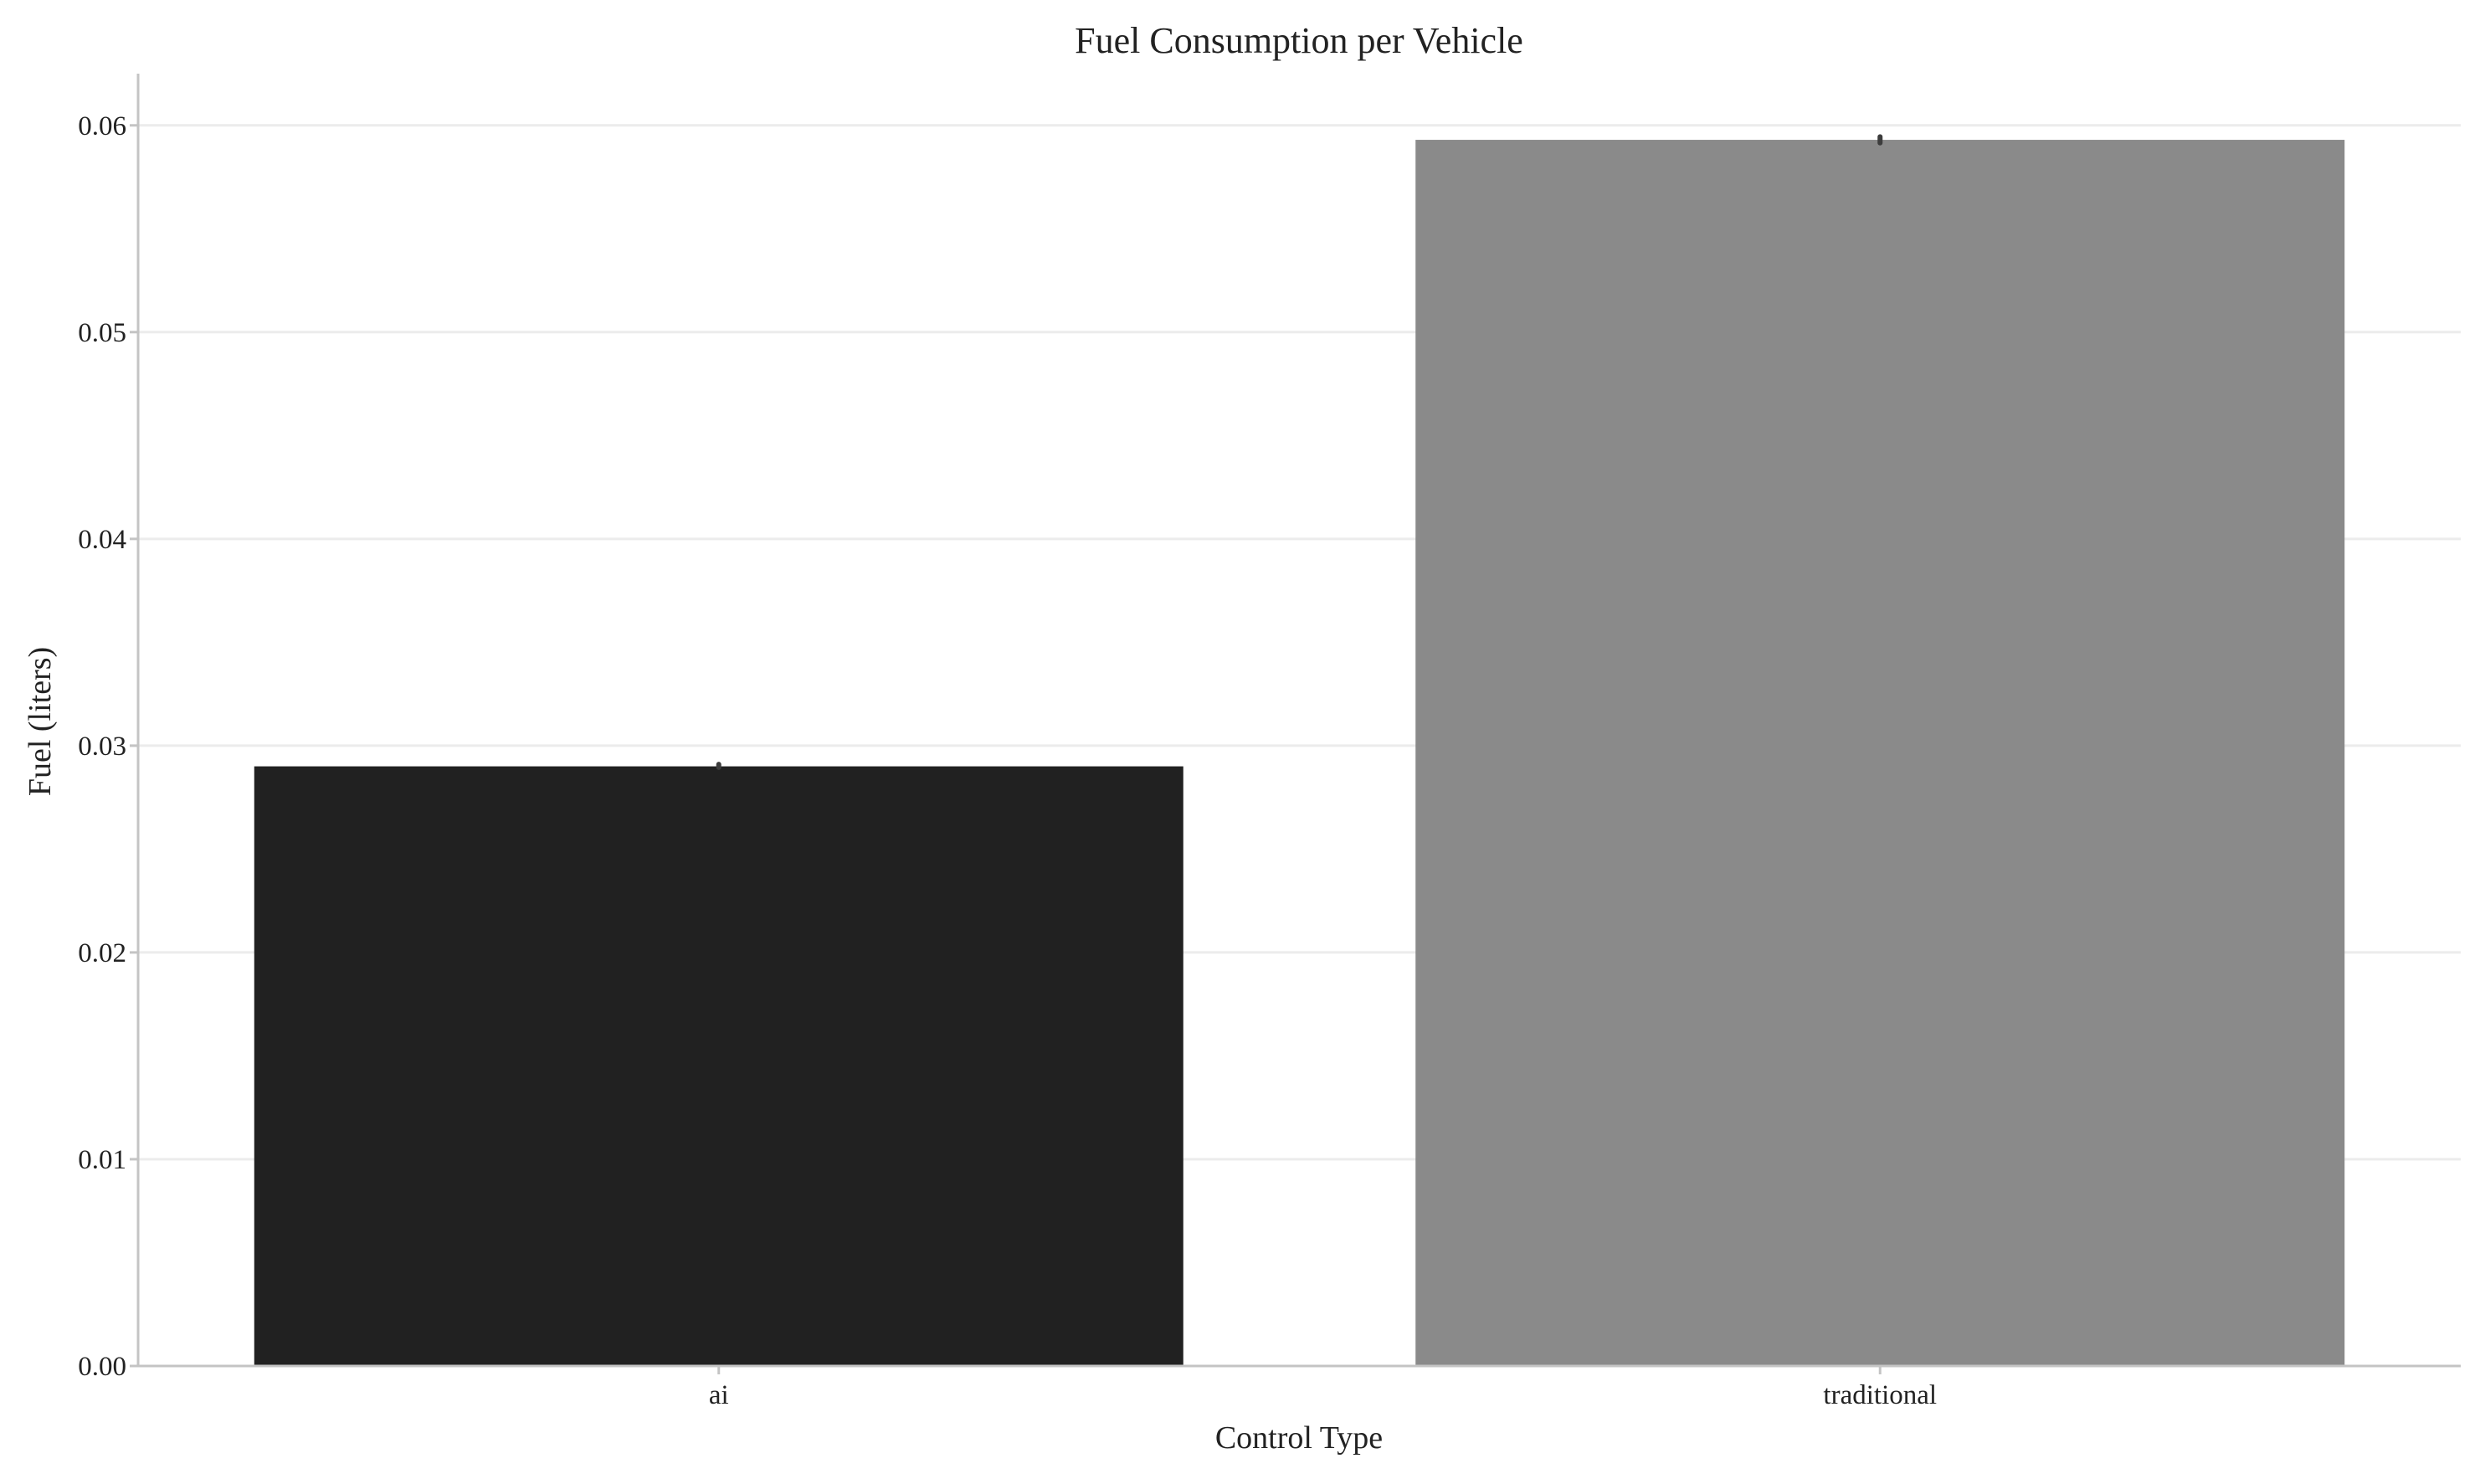 The image size is (2485, 1484). Describe the element at coordinates (102, 1367) in the screenshot. I see `y-tick-label-0: 0.00` at that location.